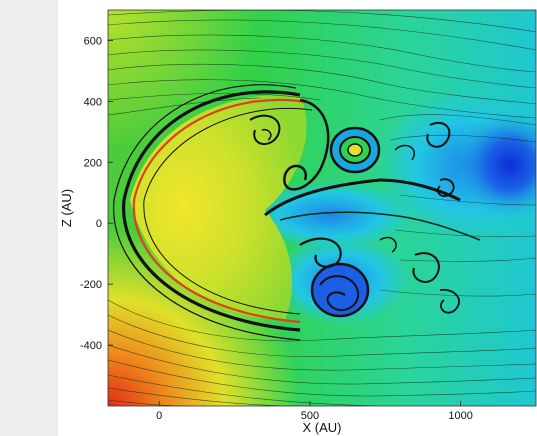  Describe the element at coordinates (362, 197) in the screenshot. I see `central-finger` at that location.